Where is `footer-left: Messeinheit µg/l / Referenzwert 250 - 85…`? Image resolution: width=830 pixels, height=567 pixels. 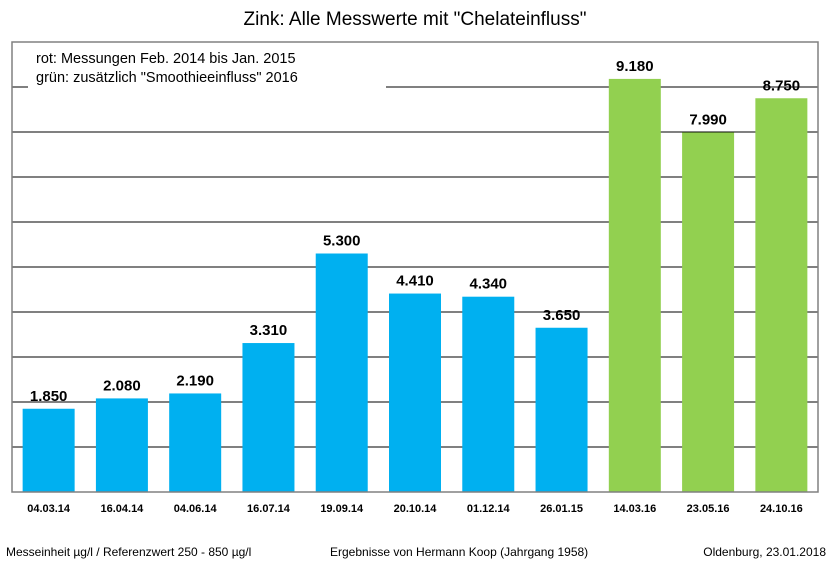
footer-left: Messeinheit µg/l / Referenzwert 250 - 85… is located at coordinates (128, 552).